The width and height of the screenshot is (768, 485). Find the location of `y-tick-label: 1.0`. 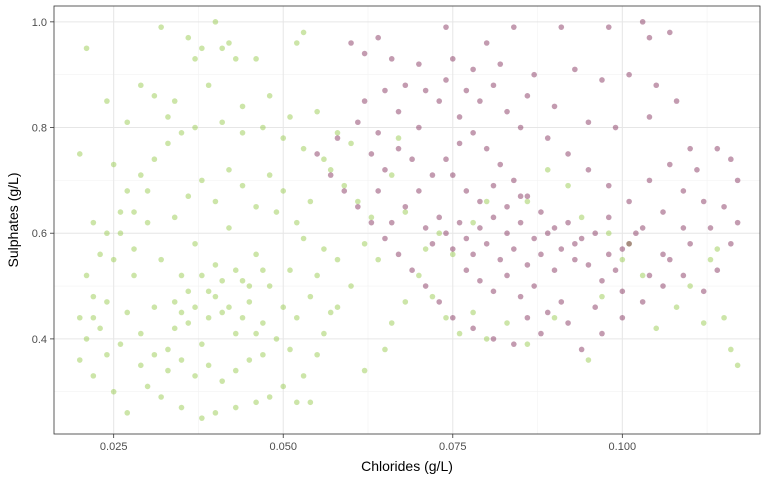

y-tick-label: 1.0 is located at coordinates (39, 23).